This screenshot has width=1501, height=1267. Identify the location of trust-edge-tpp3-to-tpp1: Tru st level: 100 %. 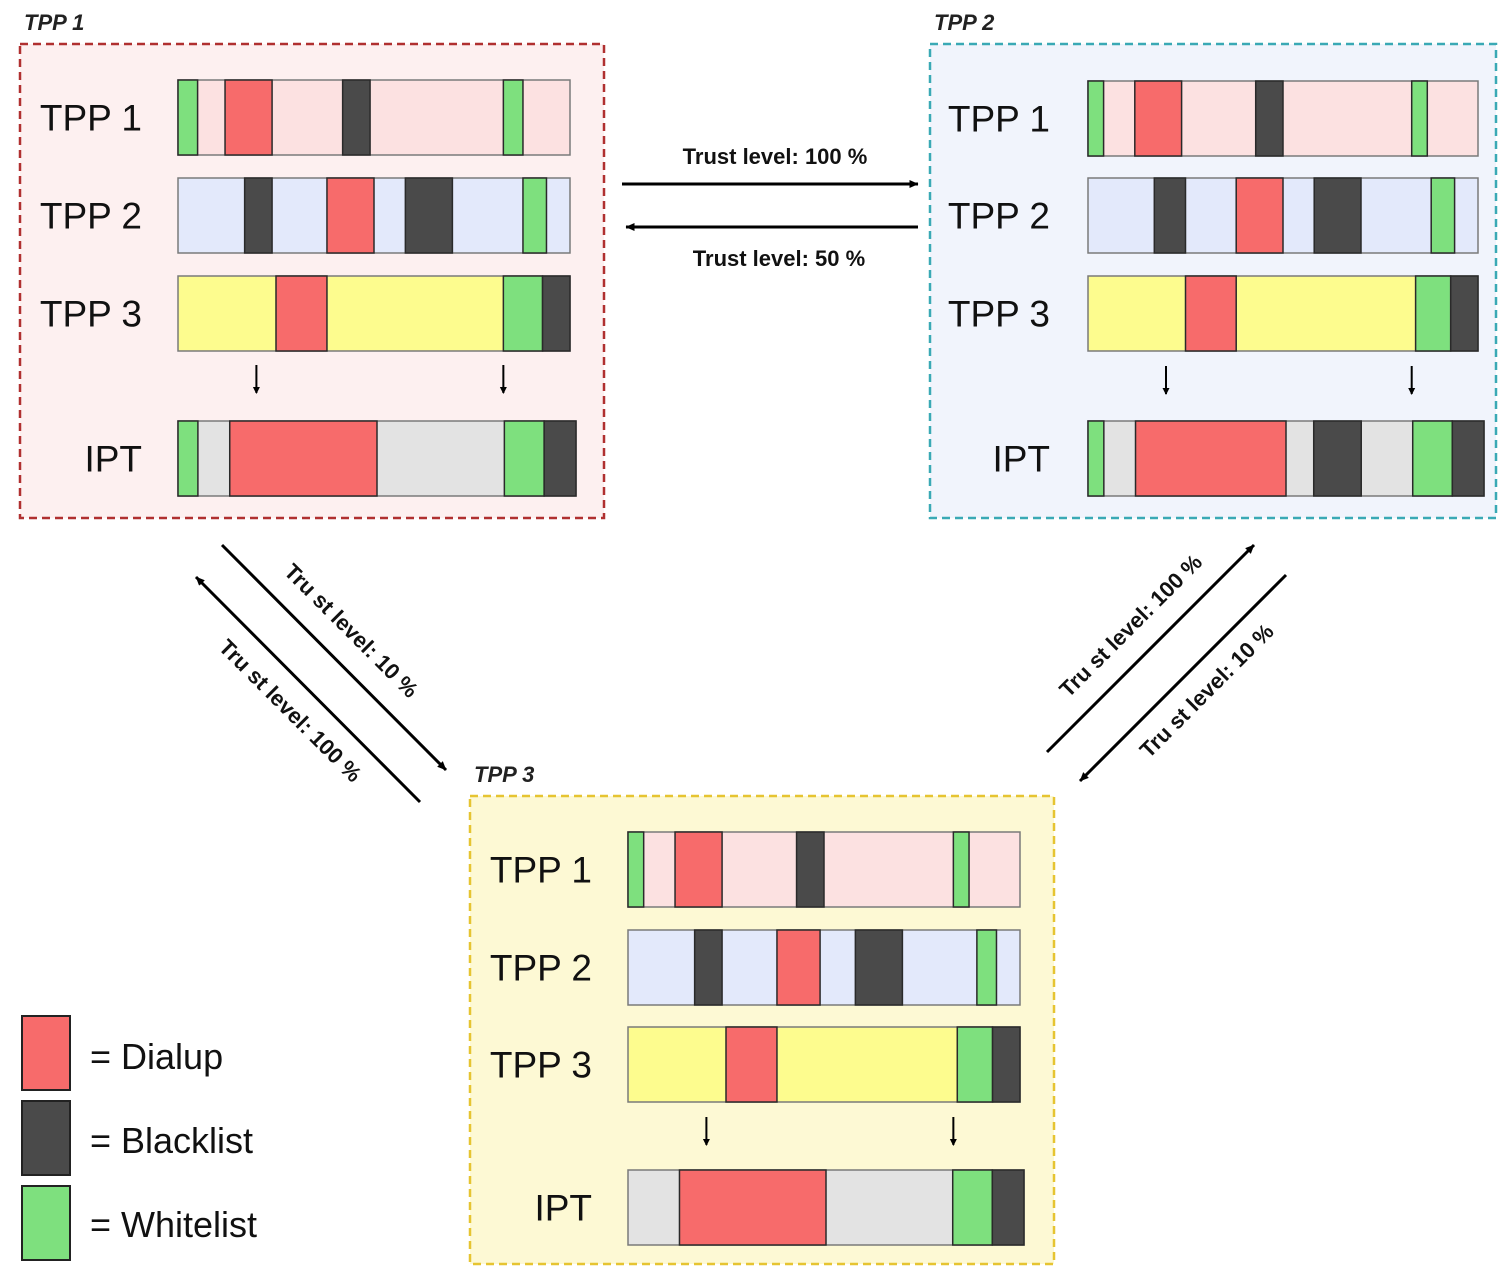
(308, 689).